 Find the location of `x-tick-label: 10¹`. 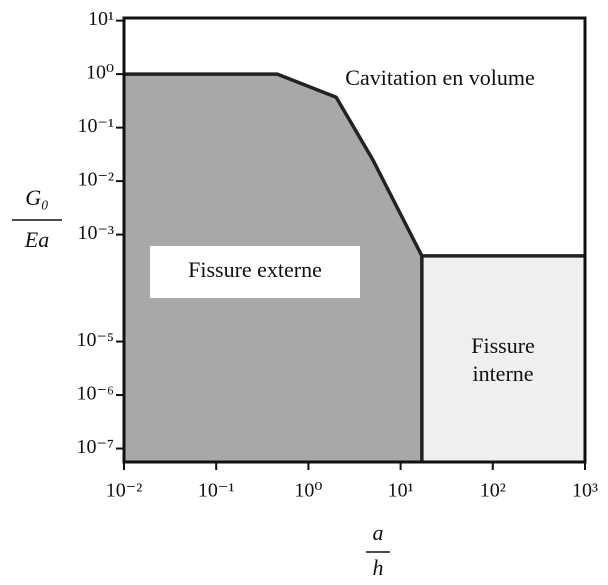

x-tick-label: 10¹ is located at coordinates (401, 491).